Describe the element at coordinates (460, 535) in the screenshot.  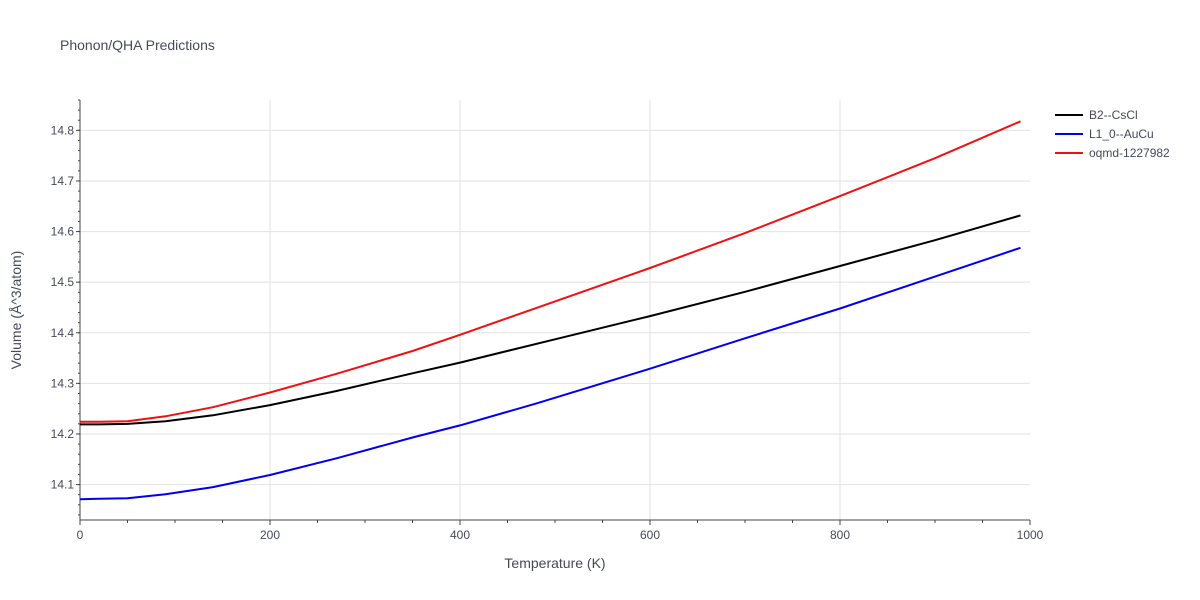
I see `x-tick-label: 400` at that location.